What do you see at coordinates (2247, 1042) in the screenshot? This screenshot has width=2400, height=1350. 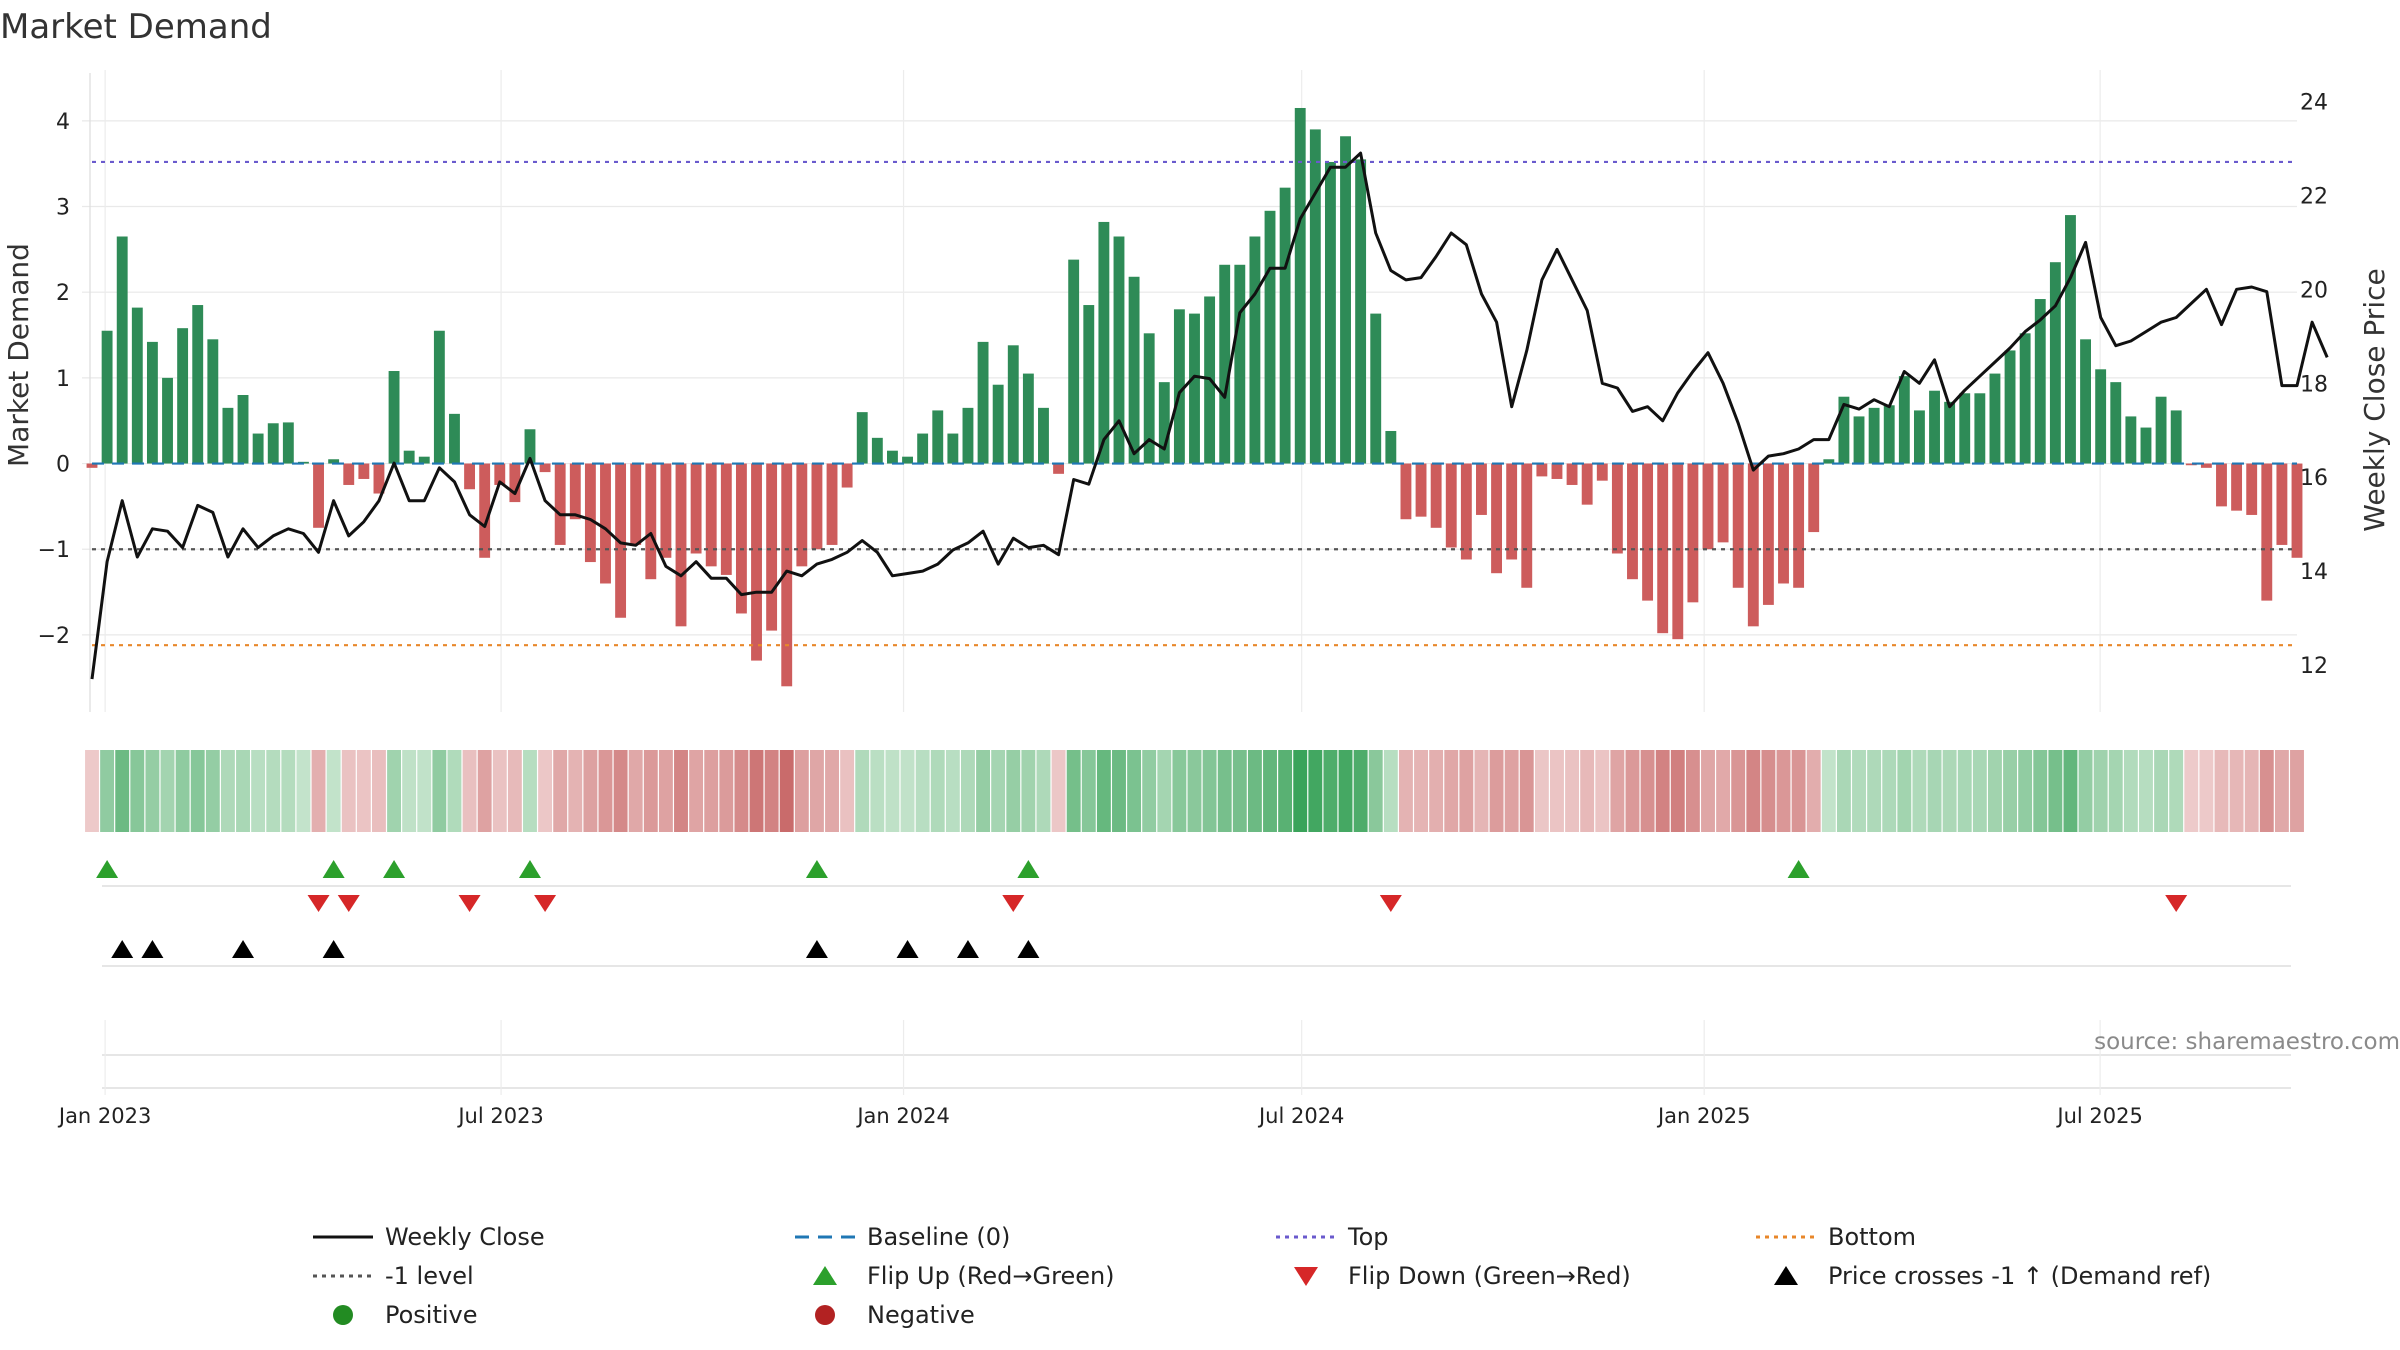 I see `source-note: source: sharemaestro.com` at bounding box center [2247, 1042].